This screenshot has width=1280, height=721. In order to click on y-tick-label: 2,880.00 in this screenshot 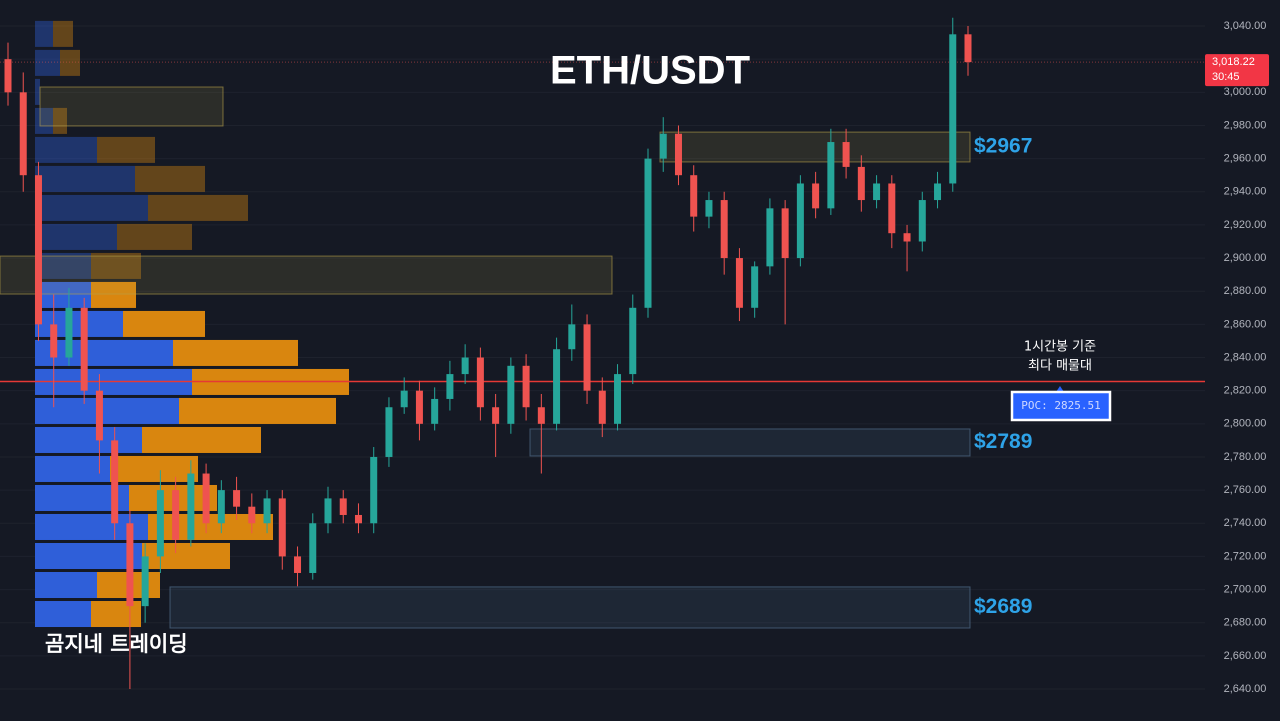, I will do `click(1245, 291)`.